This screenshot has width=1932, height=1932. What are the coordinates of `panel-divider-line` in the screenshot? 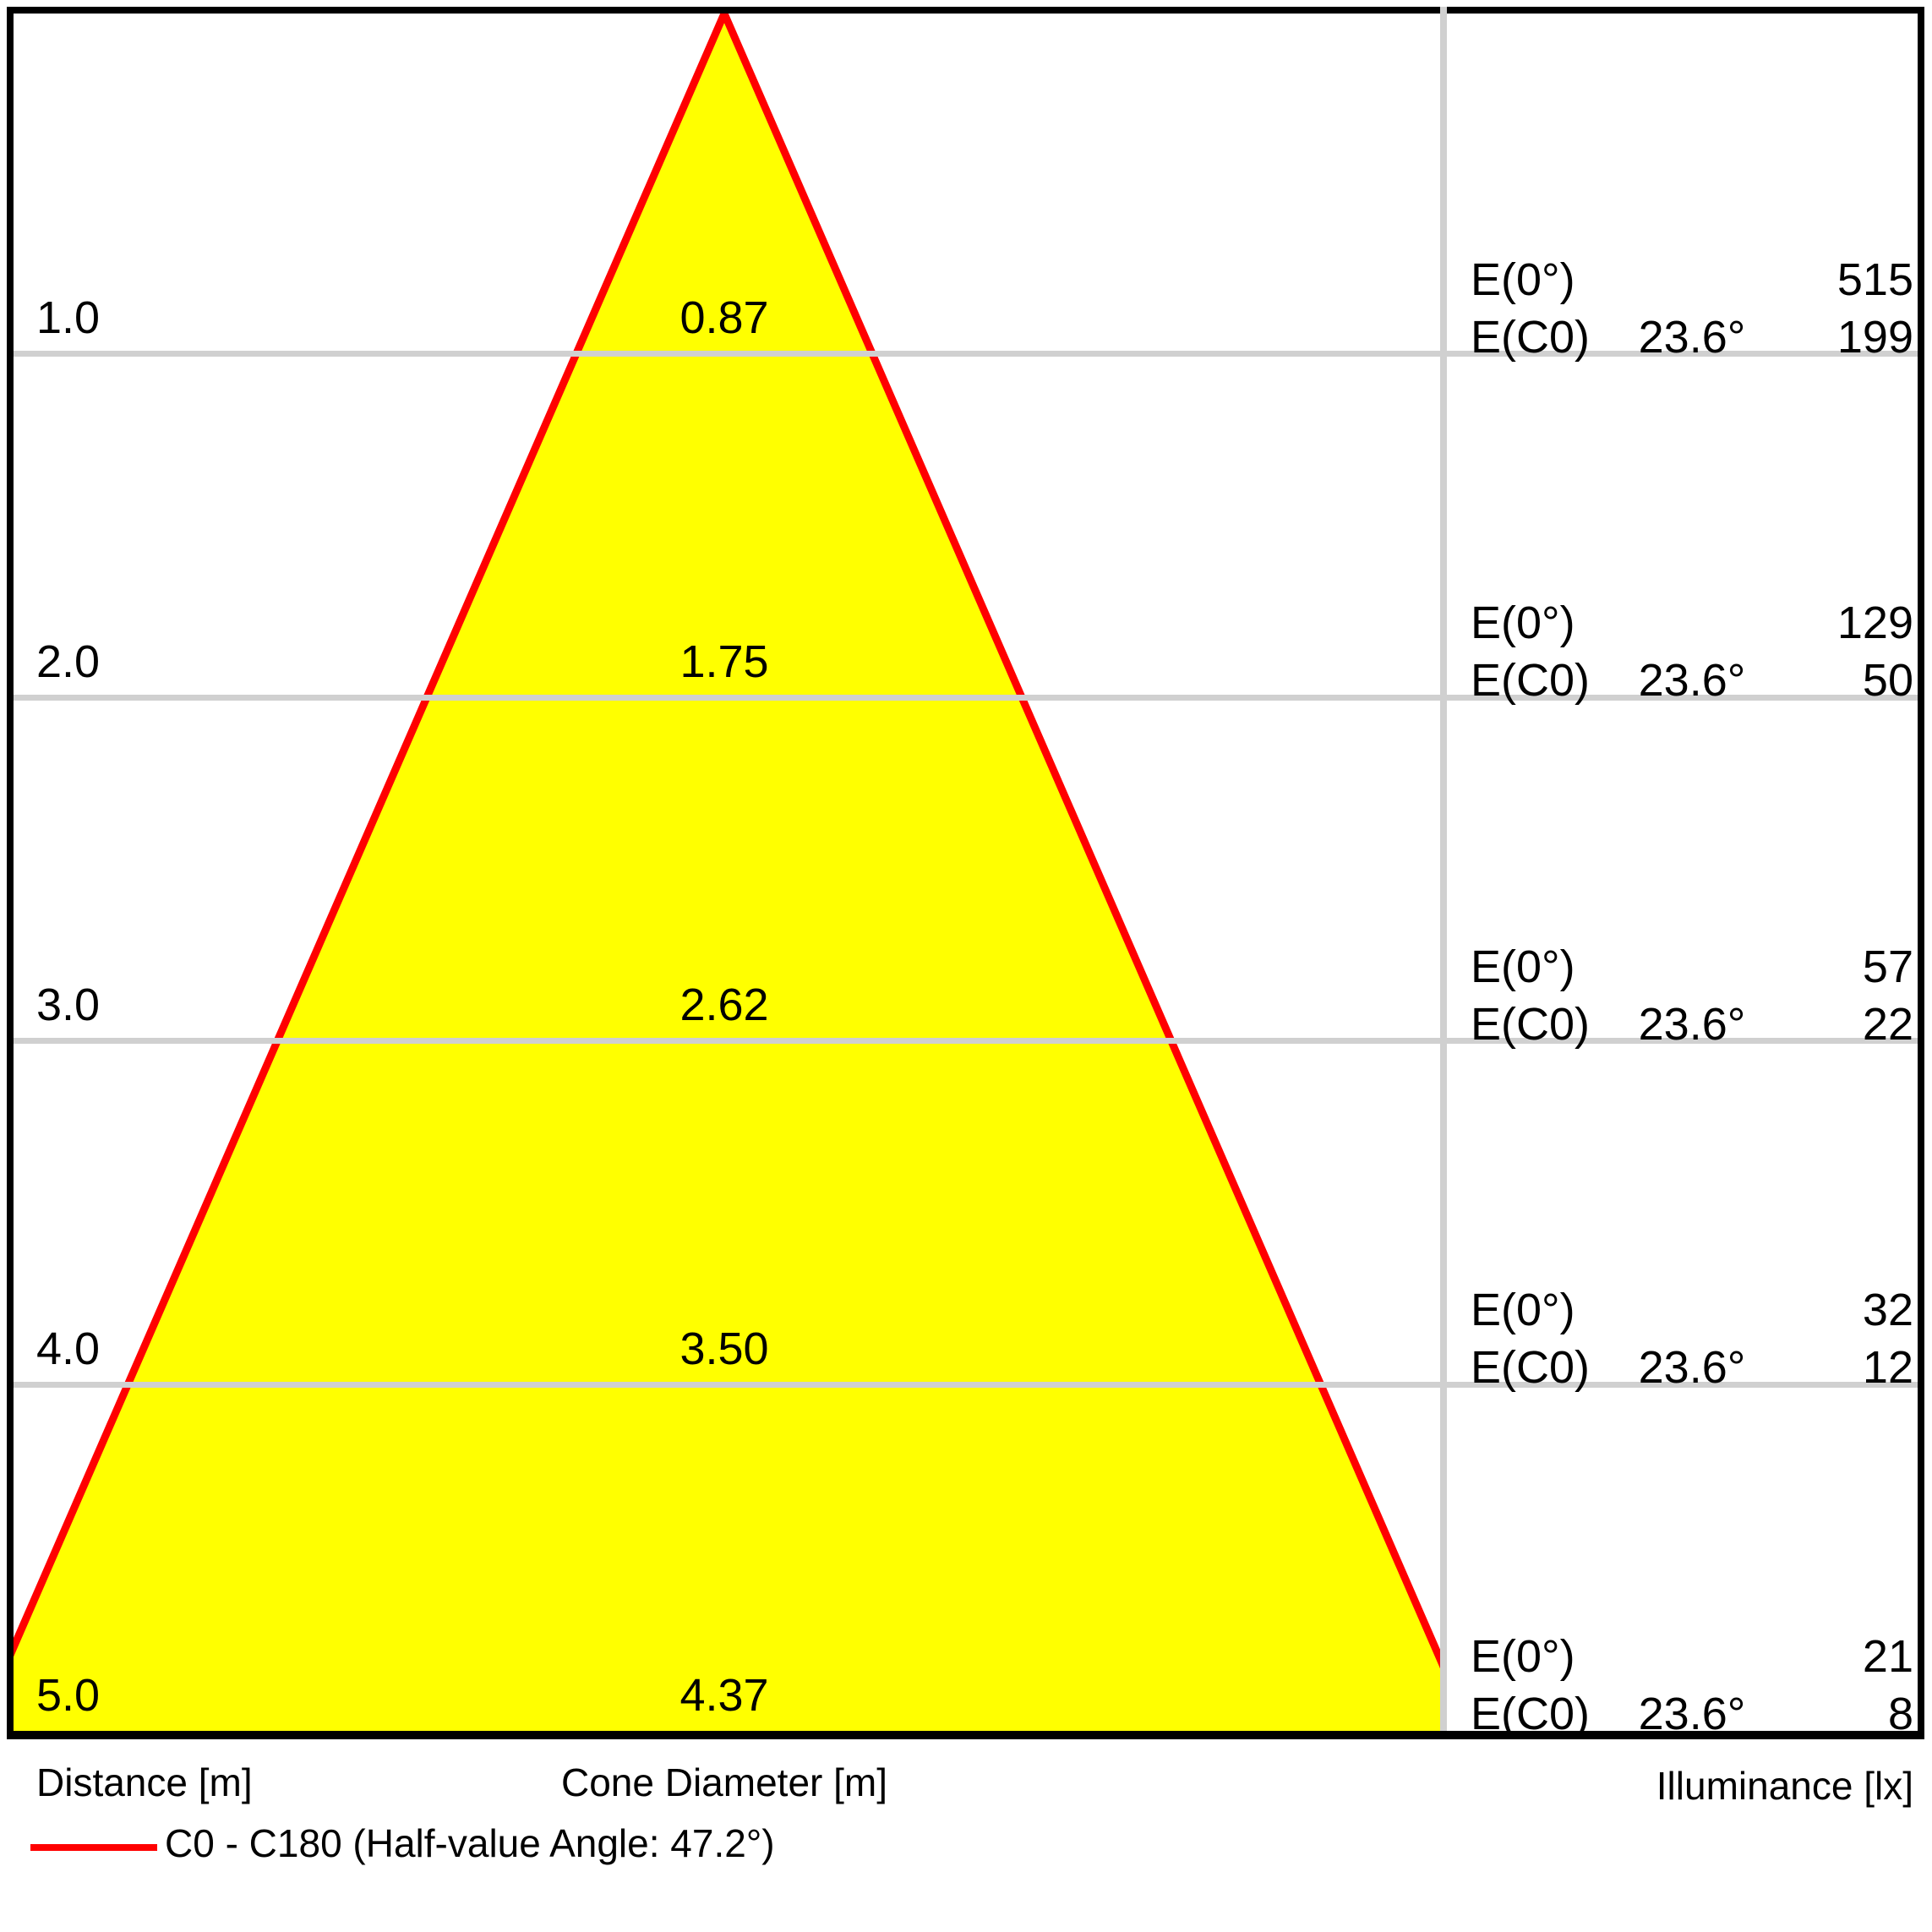 It's located at (1443, 873).